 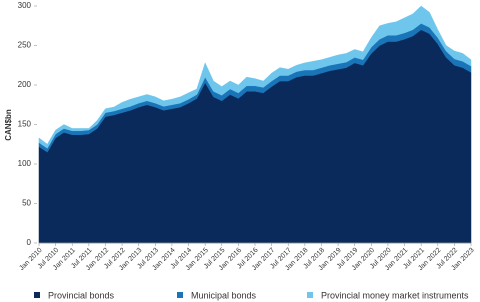 I want to click on legend-text: Municipal bonds, so click(x=224, y=295).